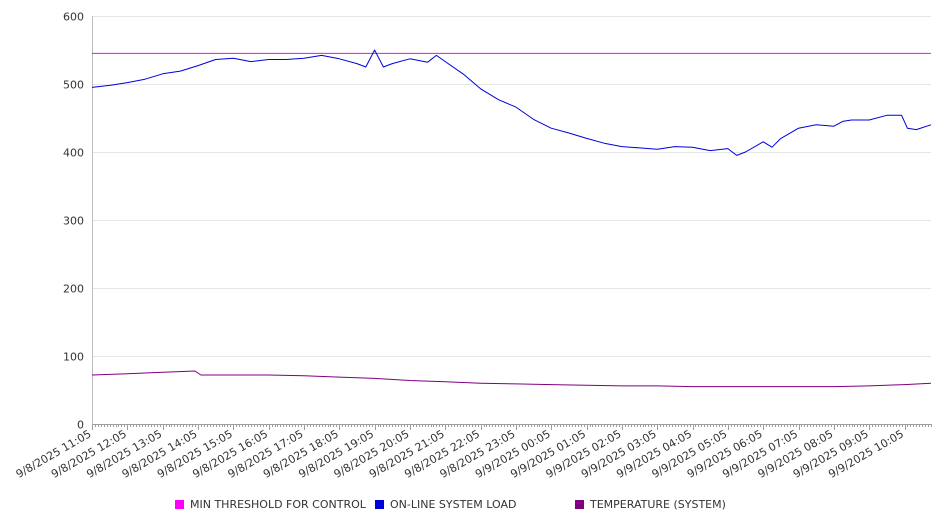 The height and width of the screenshot is (526, 946). What do you see at coordinates (80, 425) in the screenshot?
I see `y-tick-label: 0` at bounding box center [80, 425].